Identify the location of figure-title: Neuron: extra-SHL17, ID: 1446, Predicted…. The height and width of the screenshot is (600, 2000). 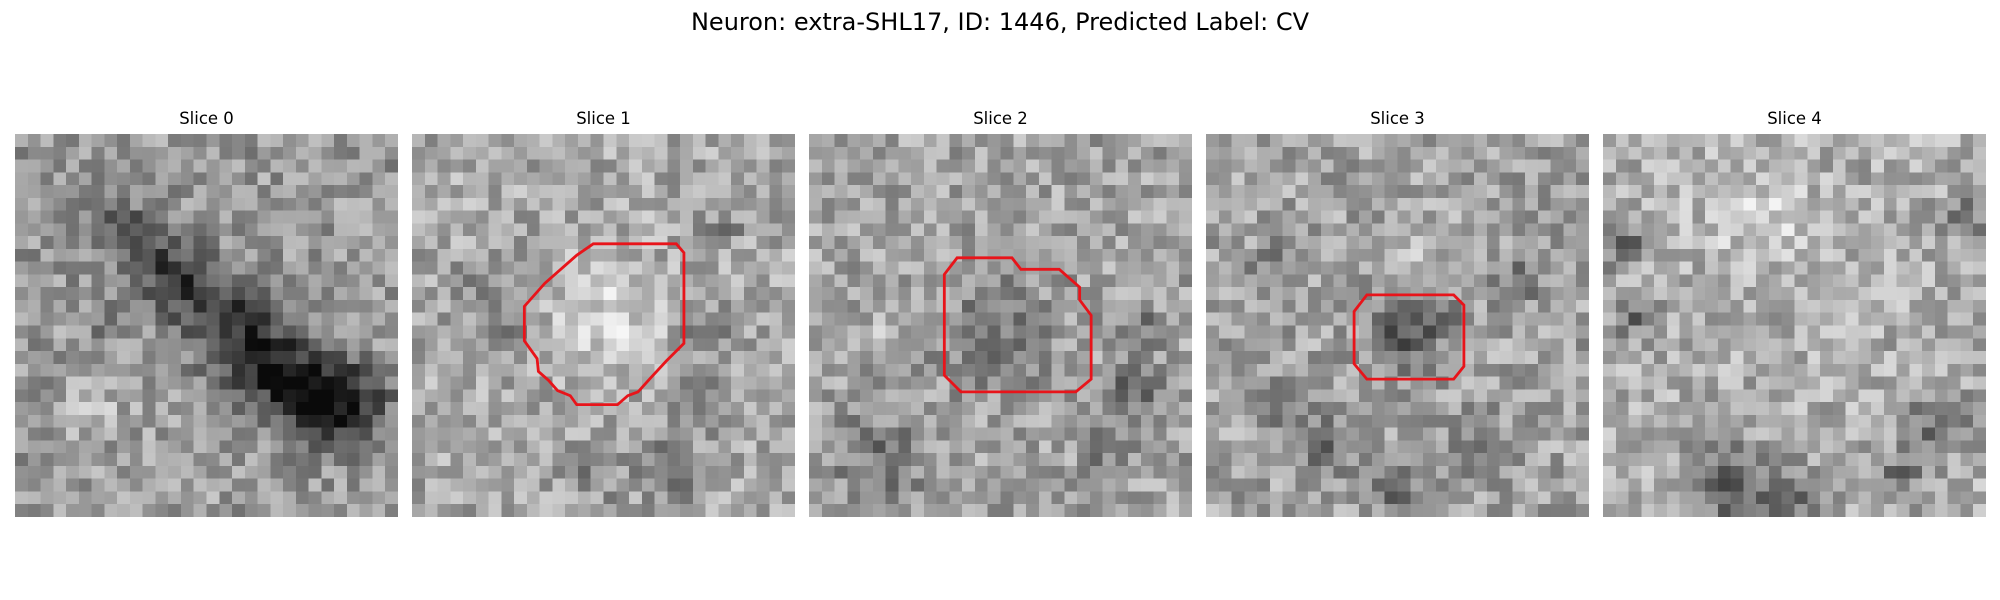
(1000, 22).